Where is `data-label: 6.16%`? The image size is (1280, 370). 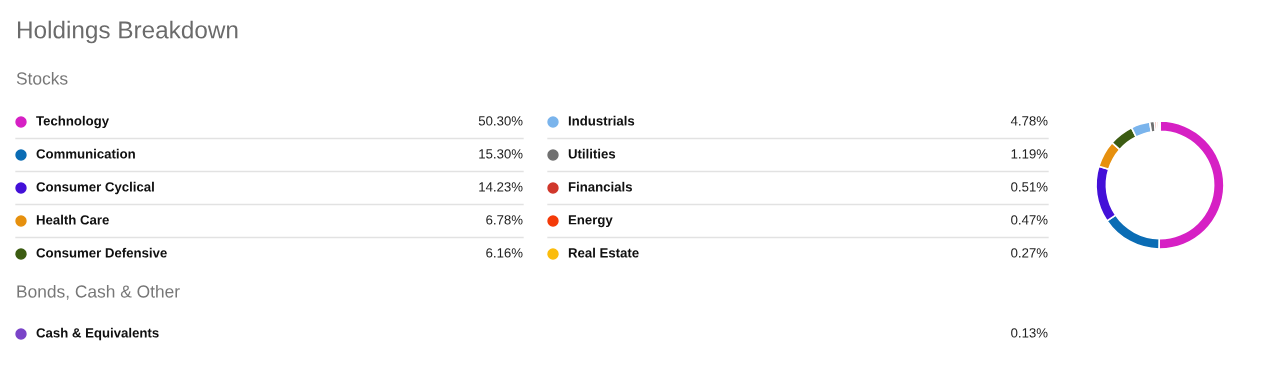 data-label: 6.16% is located at coordinates (504, 253).